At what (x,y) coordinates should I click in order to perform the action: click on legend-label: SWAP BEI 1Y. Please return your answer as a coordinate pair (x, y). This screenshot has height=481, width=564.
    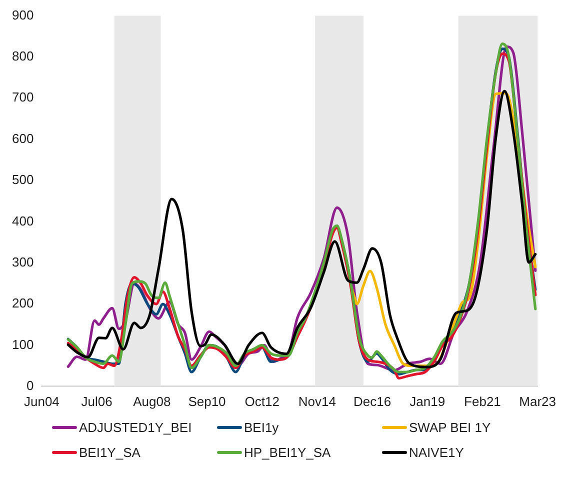
    Looking at the image, I should click on (450, 427).